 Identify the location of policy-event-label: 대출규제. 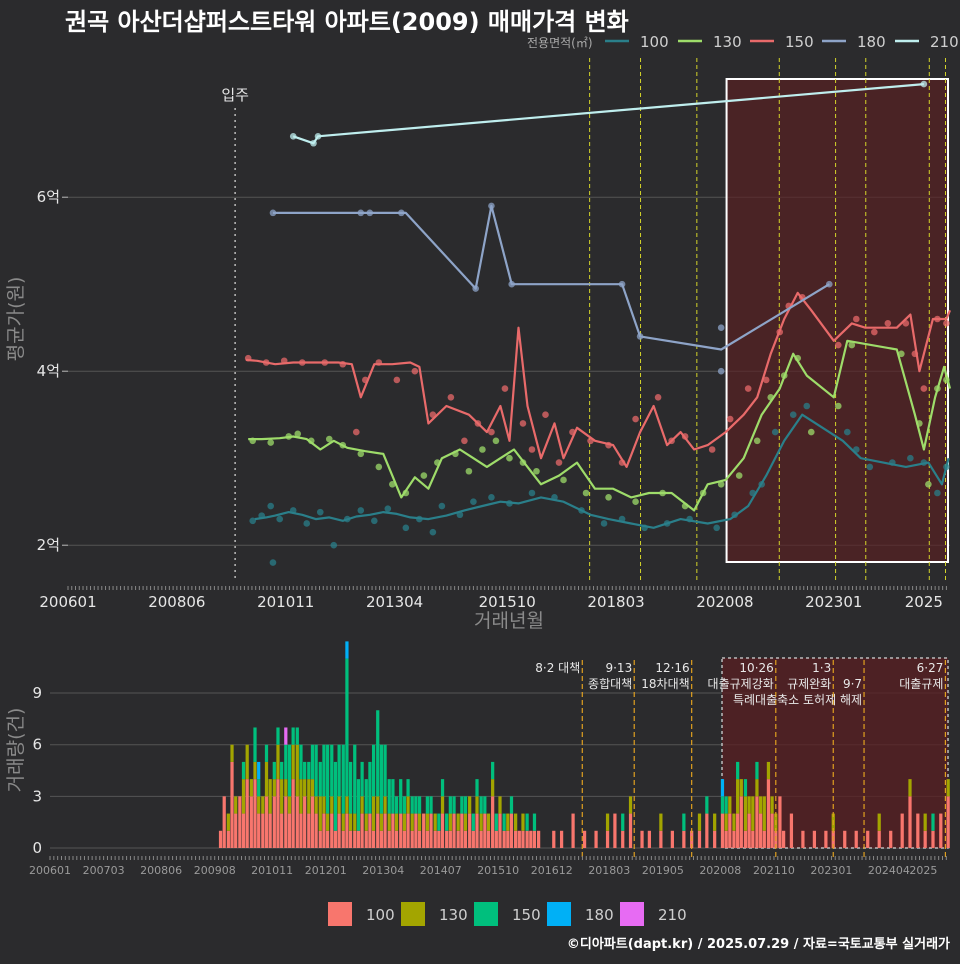
(921, 684).